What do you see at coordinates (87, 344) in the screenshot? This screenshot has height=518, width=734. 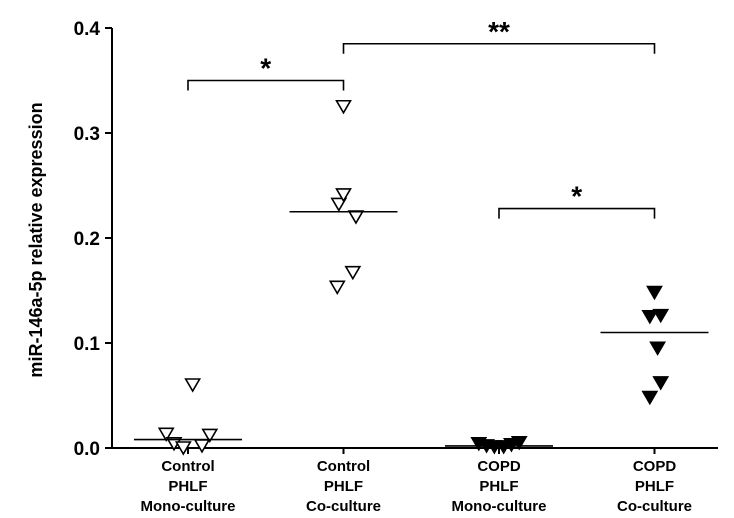 I see `y-tick-label: 0.1` at bounding box center [87, 344].